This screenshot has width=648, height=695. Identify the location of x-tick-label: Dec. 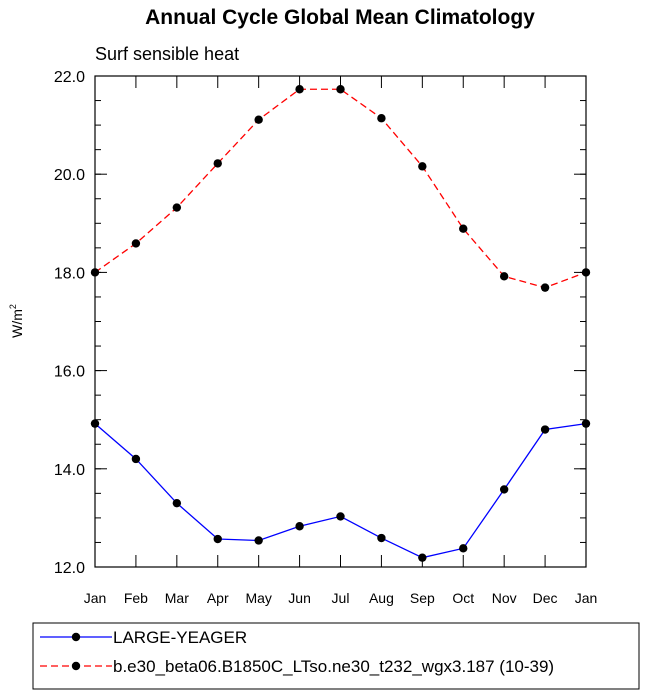
(545, 598).